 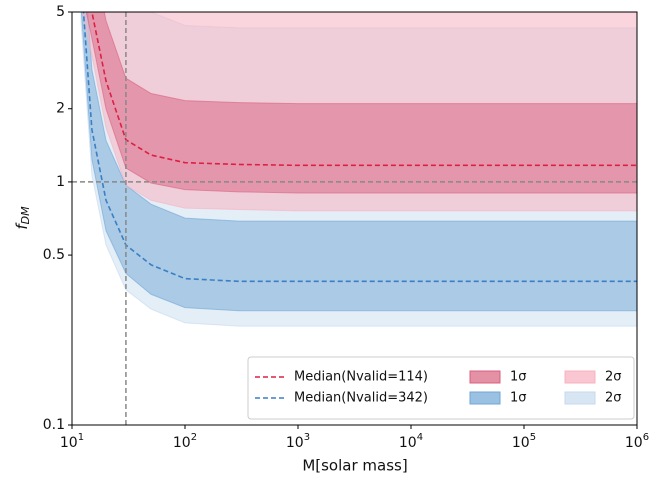 I want to click on x-tick-label: 10⁴, so click(x=411, y=441).